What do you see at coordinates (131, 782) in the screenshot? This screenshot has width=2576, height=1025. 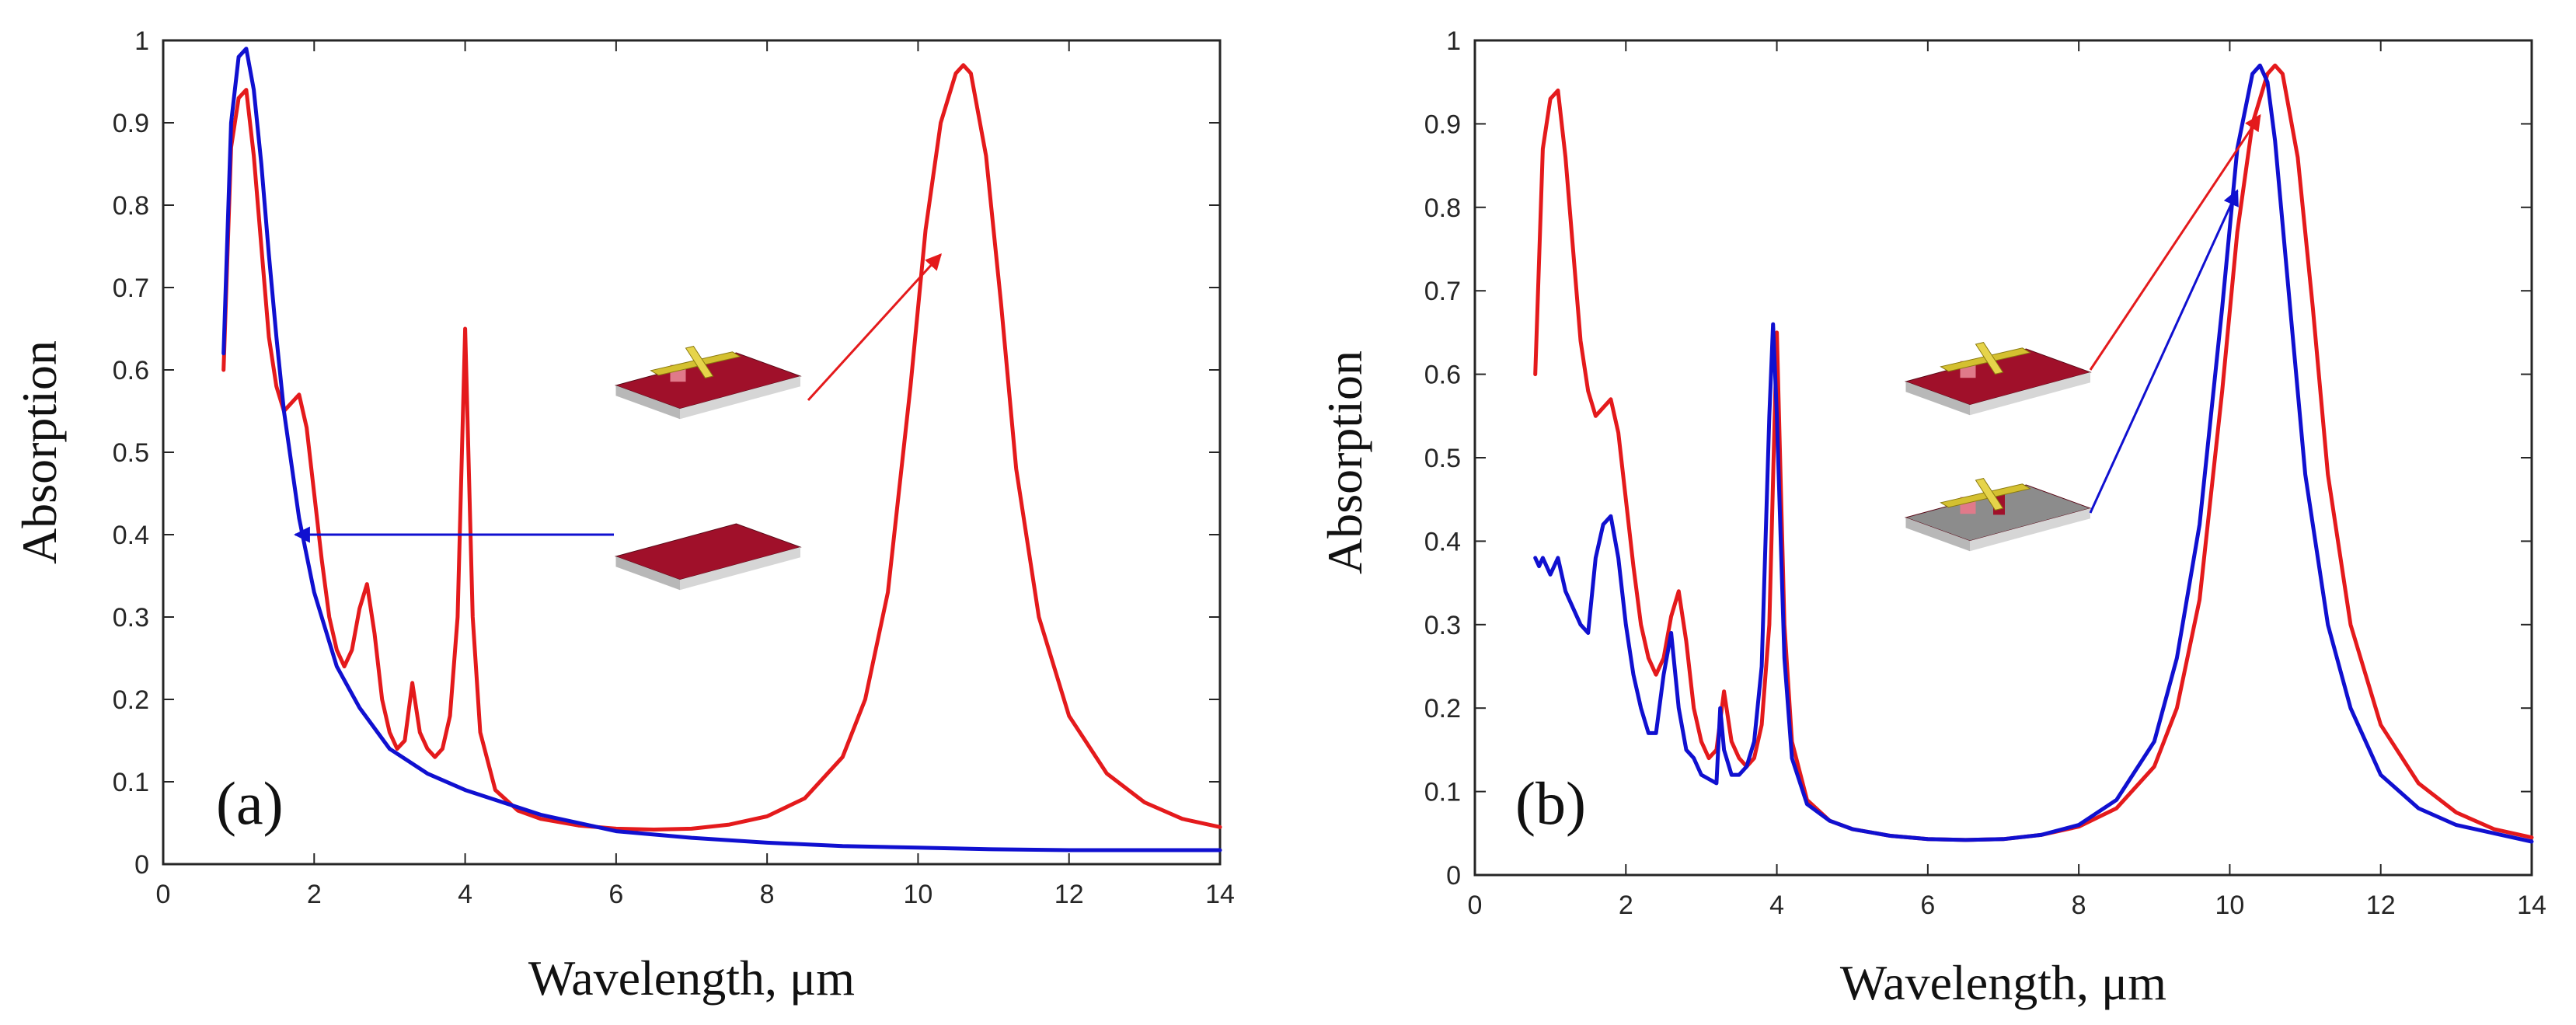 I see `panel-a-y-tick-label: 0.1` at bounding box center [131, 782].